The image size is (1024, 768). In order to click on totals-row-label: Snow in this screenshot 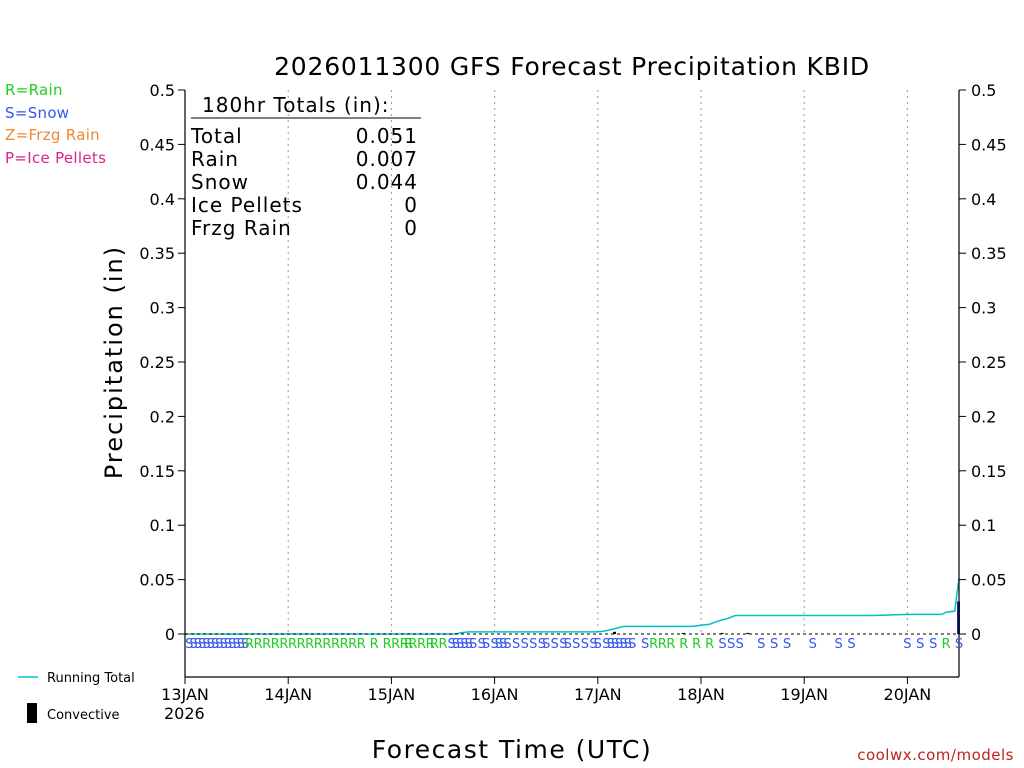, I will do `click(220, 182)`.